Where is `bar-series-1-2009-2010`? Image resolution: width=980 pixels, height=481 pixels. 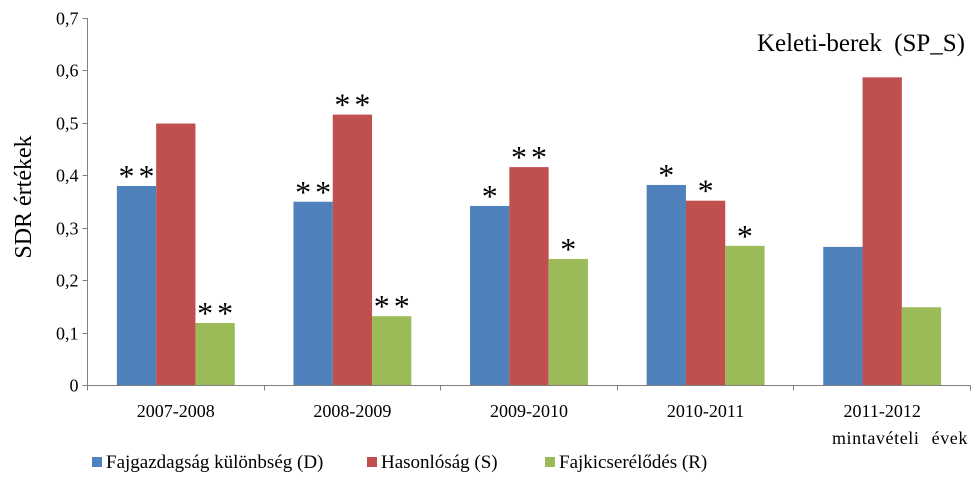
bar-series-1-2009-2010 is located at coordinates (490, 295).